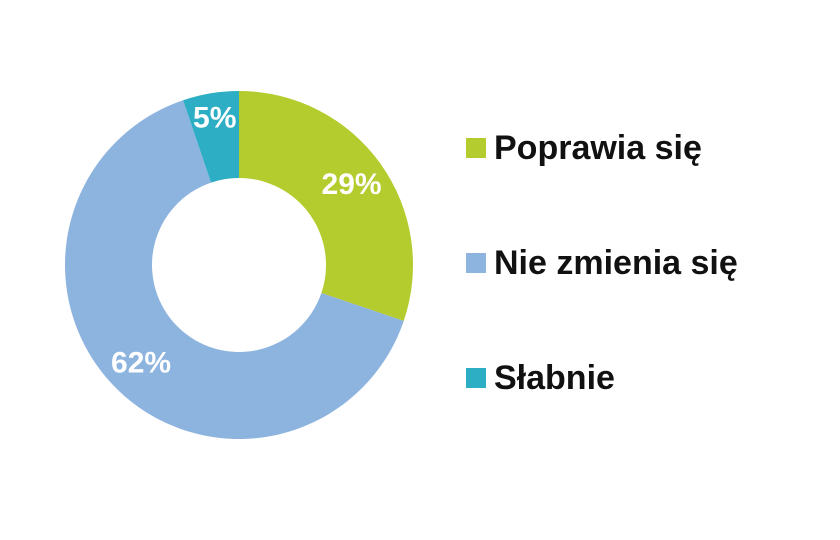 The height and width of the screenshot is (540, 840). I want to click on legend-swatch-nie-zmienia-sie, so click(476, 263).